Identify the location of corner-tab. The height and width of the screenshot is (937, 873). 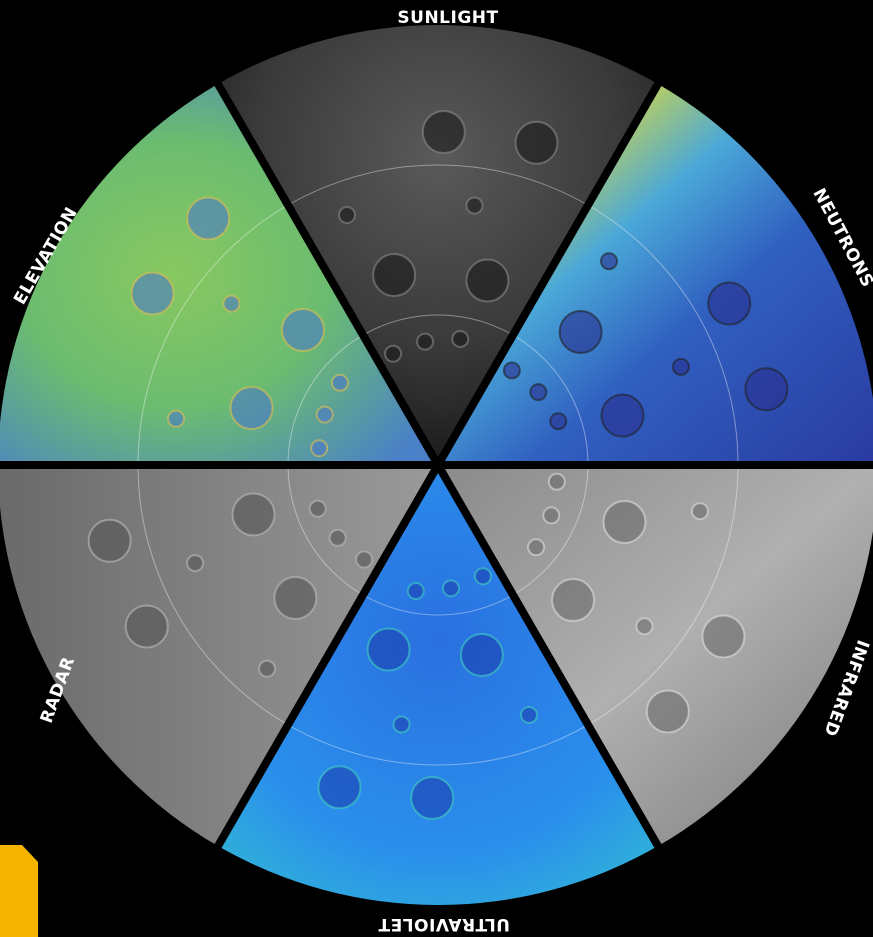
(19, 891).